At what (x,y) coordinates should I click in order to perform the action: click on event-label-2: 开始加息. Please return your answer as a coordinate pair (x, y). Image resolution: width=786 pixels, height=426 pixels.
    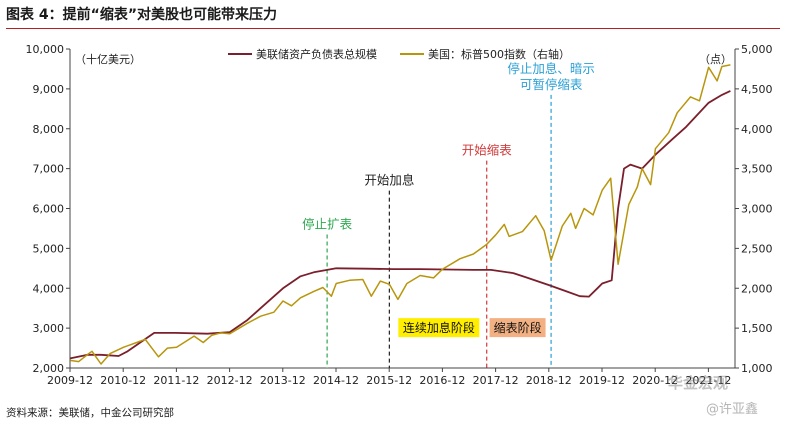
    Looking at the image, I should click on (389, 180).